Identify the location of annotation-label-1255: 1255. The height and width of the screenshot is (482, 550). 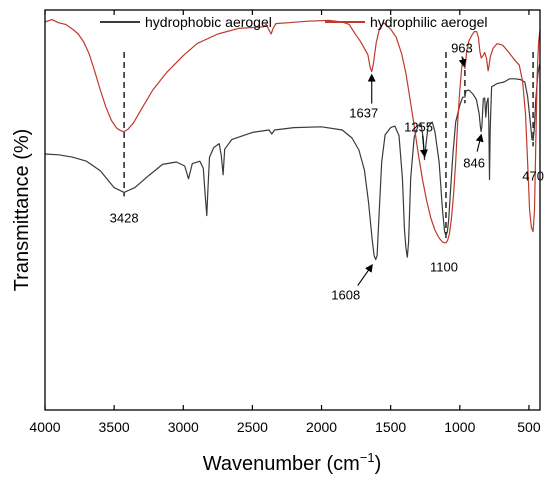
(418, 127).